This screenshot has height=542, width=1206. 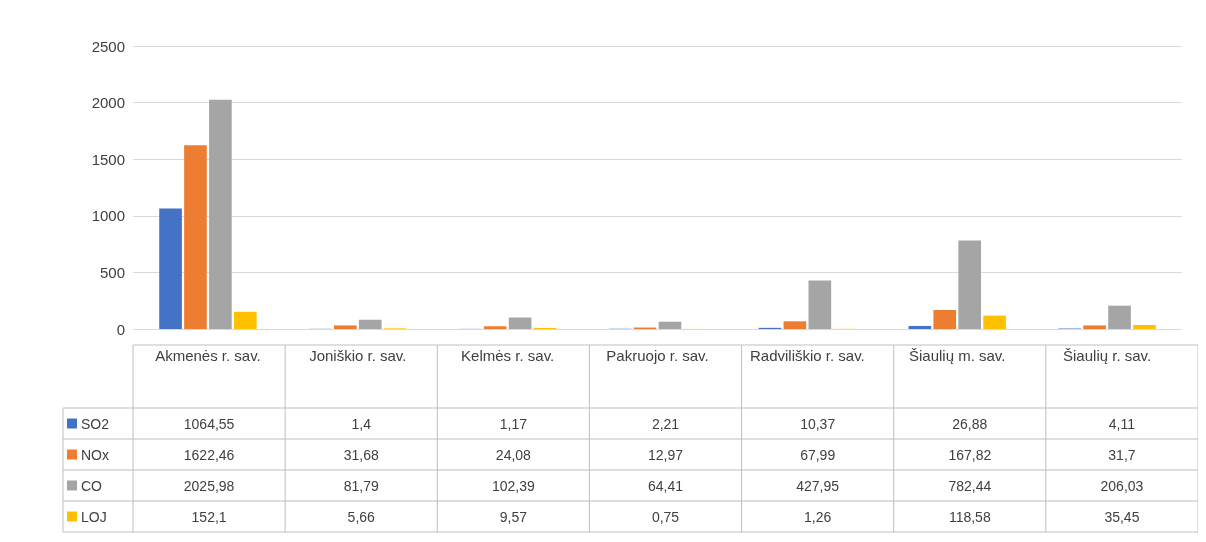 I want to click on data-label: 64,41, so click(x=665, y=485).